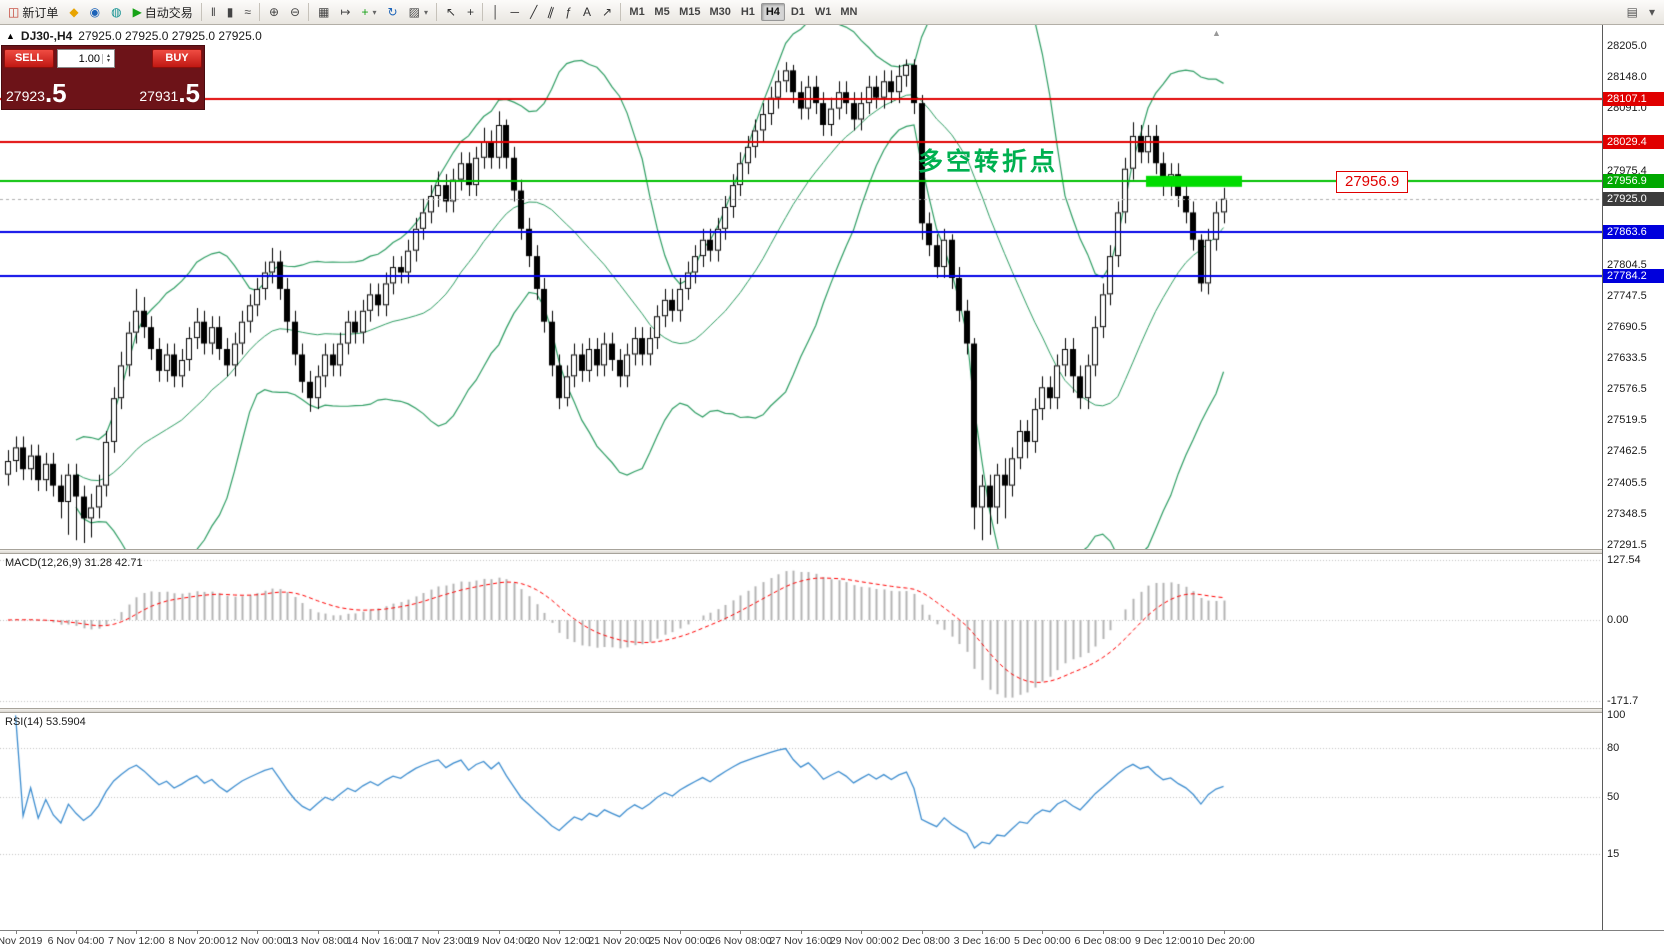 This screenshot has width=1664, height=951. What do you see at coordinates (1633, 141) in the screenshot?
I see `price-badge-28029.4: 28029.4` at bounding box center [1633, 141].